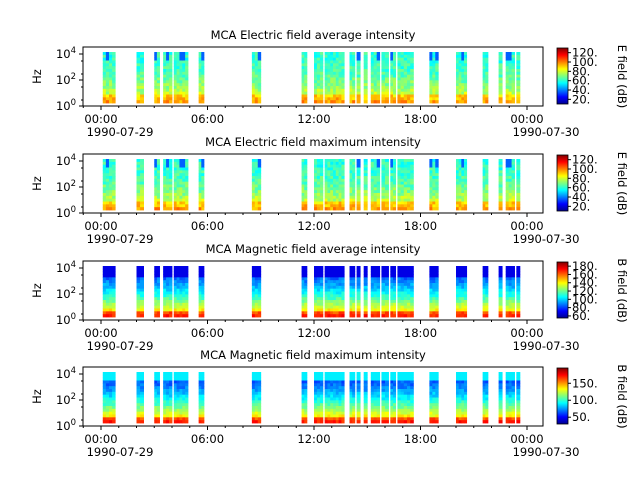 The image size is (640, 480). Describe the element at coordinates (581, 178) in the screenshot. I see `colorbar-tick-label: 80.` at that location.